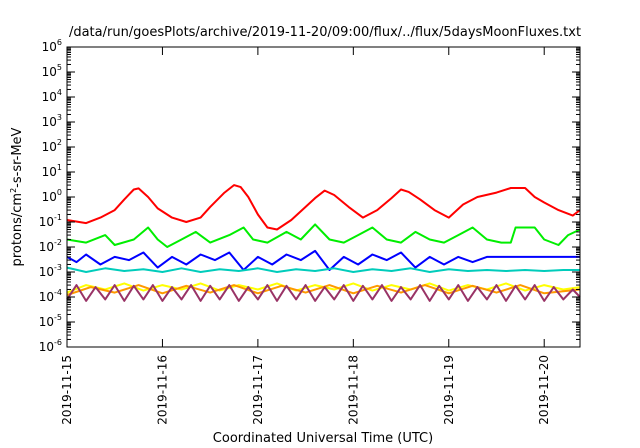 This screenshot has height=448, width=640. I want to click on y-tick-exp: -3, so click(58, 267).